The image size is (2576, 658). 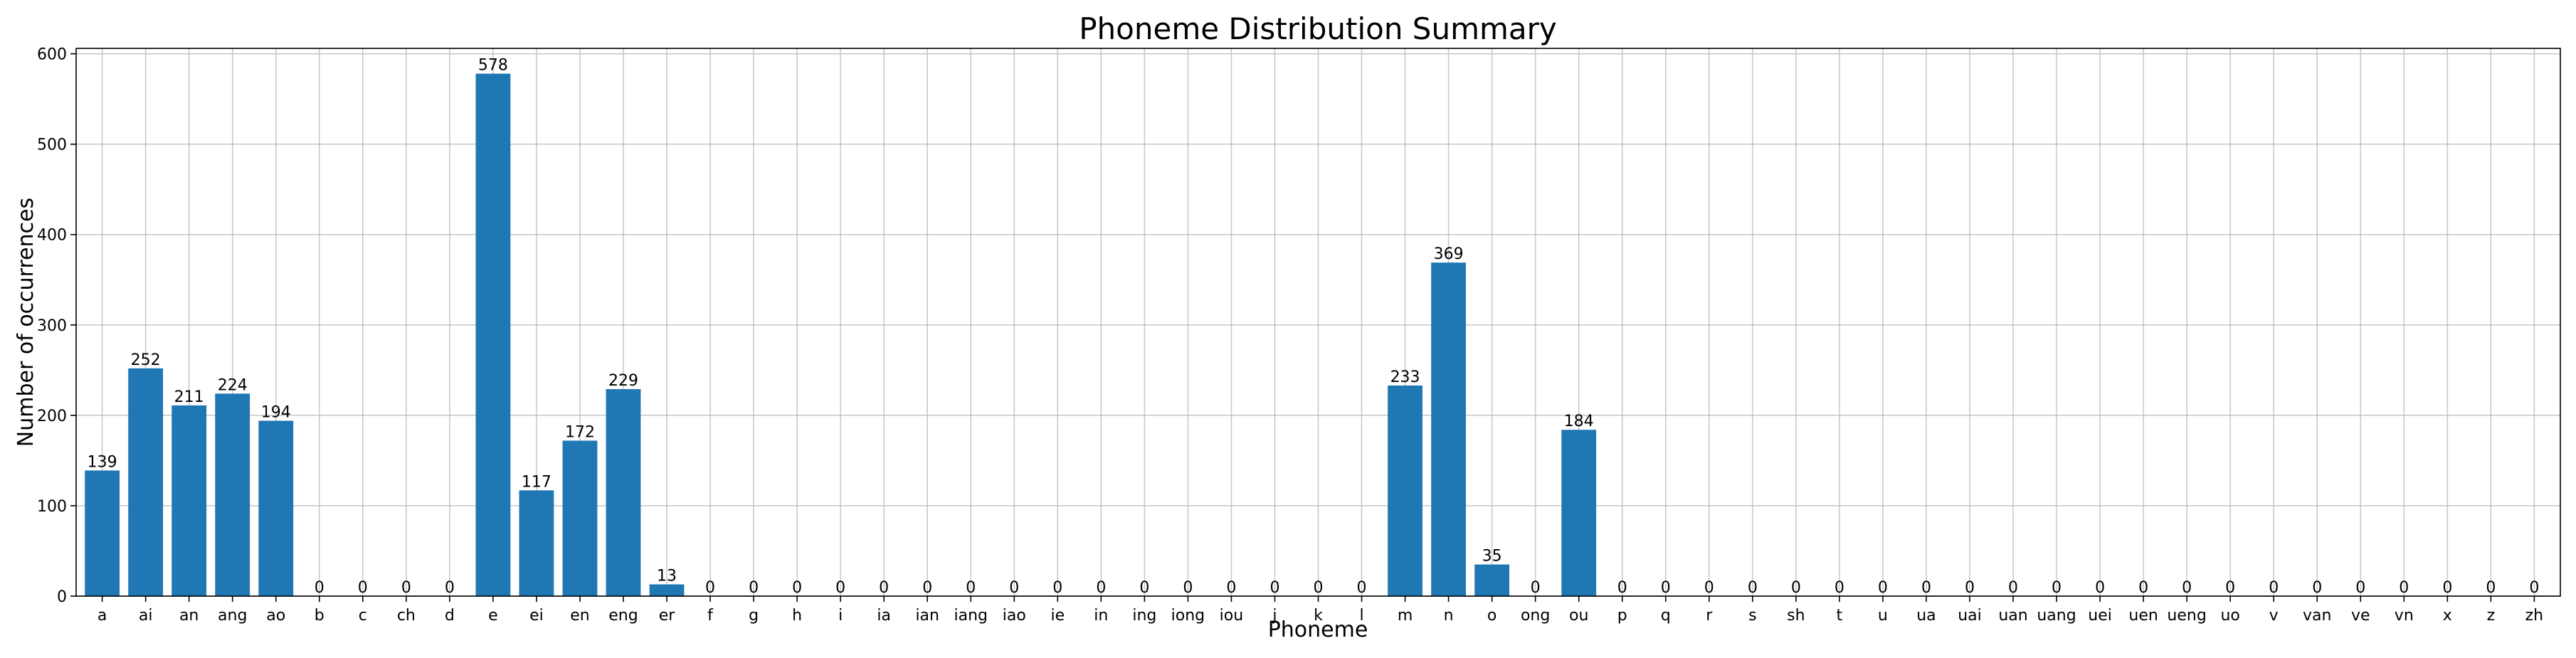 What do you see at coordinates (1535, 616) in the screenshot?
I see `x-tick-label-ong: ong` at bounding box center [1535, 616].